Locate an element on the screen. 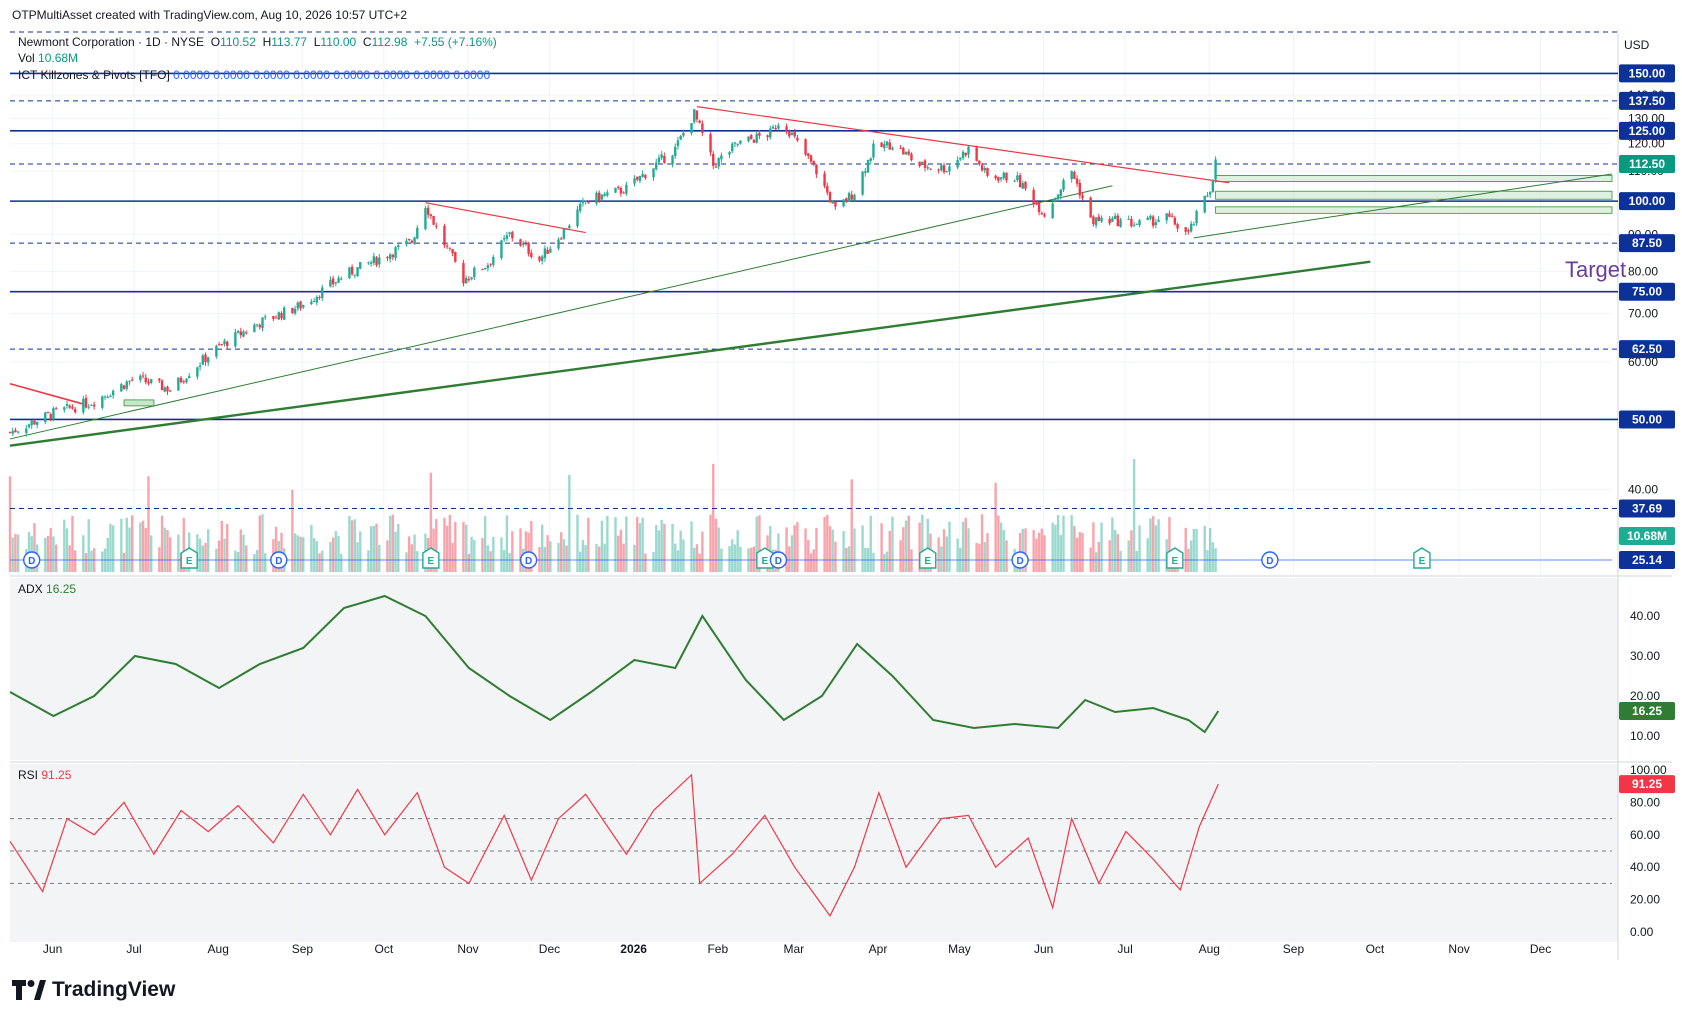 The width and height of the screenshot is (1682, 1018). trend-line-green is located at coordinates (1403, 206).